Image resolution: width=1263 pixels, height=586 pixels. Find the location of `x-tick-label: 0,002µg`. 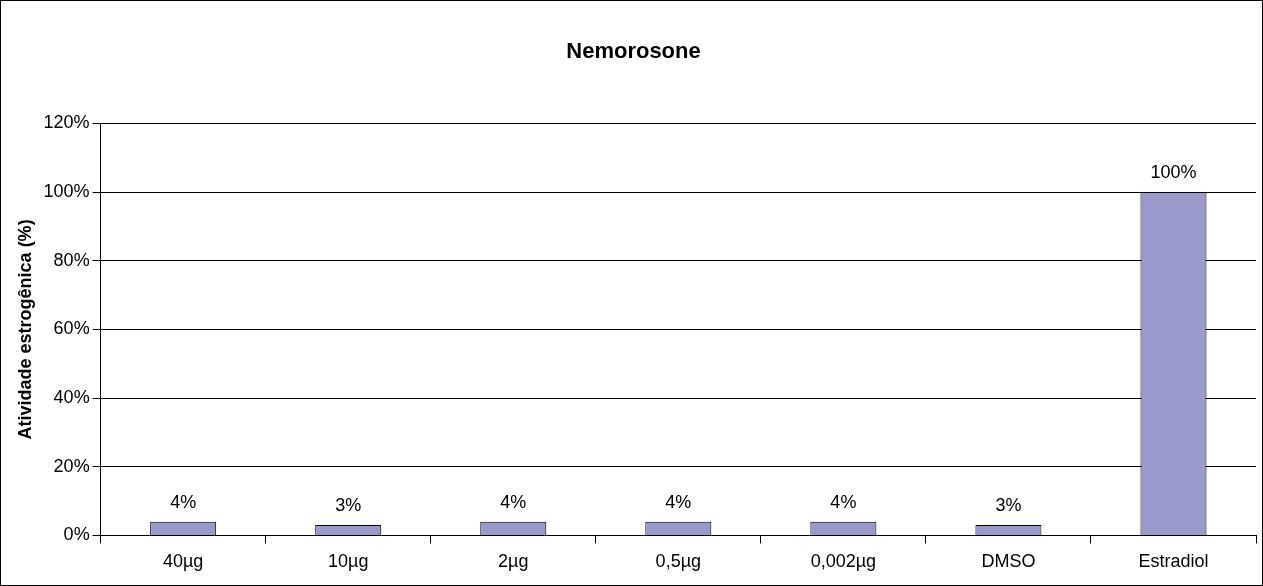

x-tick-label: 0,002µg is located at coordinates (843, 561).